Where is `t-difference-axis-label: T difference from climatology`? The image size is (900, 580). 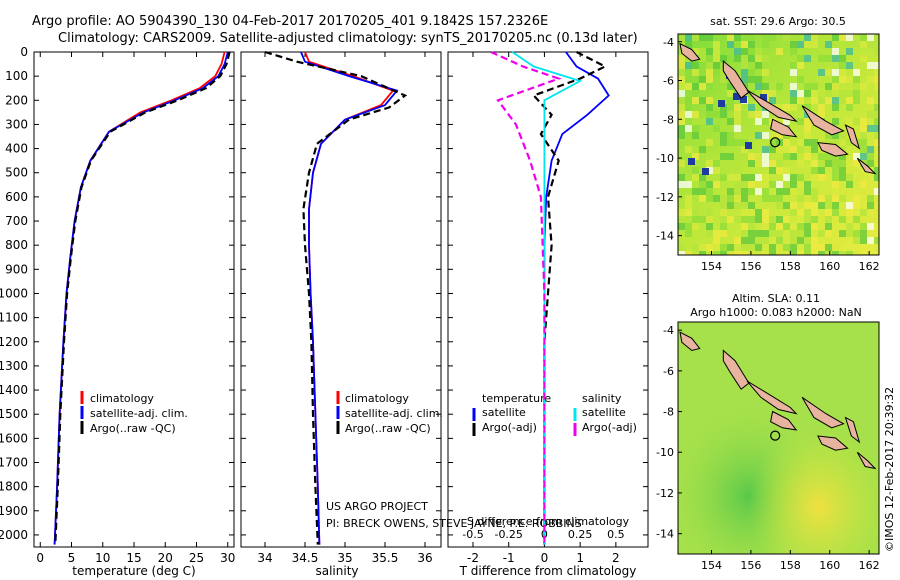
t-difference-axis-label: T difference from climatology is located at coordinates (548, 571).